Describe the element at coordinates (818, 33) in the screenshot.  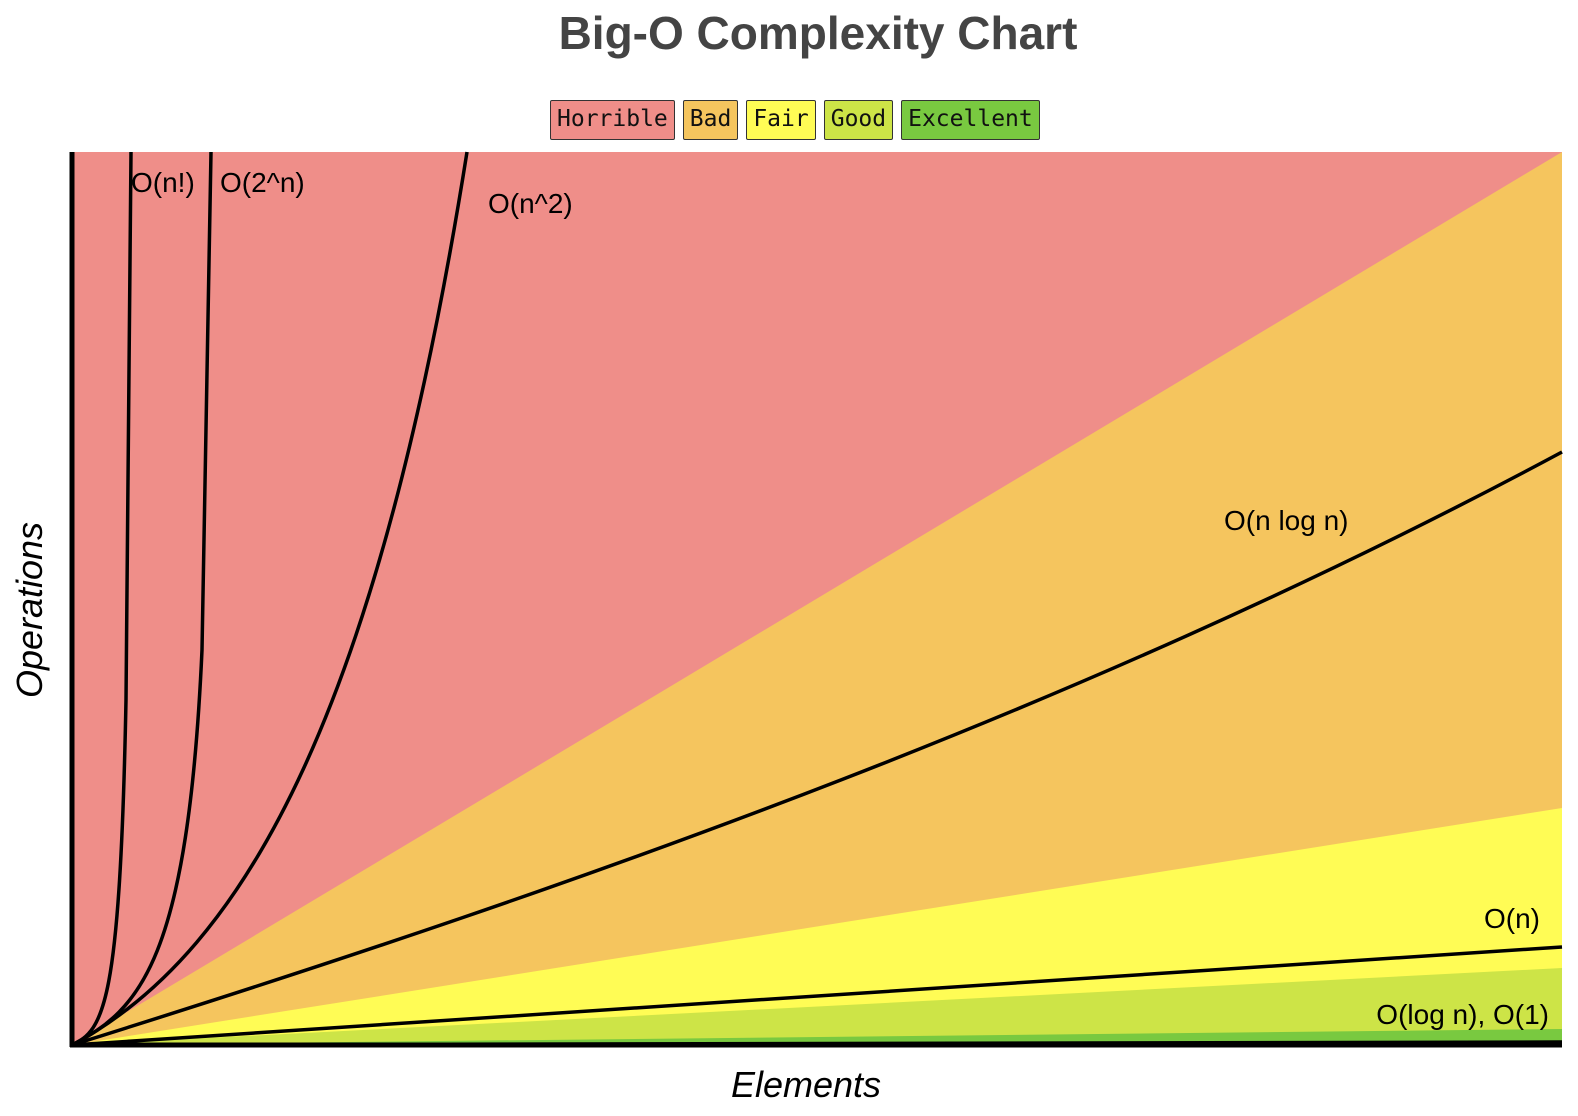
I see `chart-title: Big-O Complexity Chart` at that location.